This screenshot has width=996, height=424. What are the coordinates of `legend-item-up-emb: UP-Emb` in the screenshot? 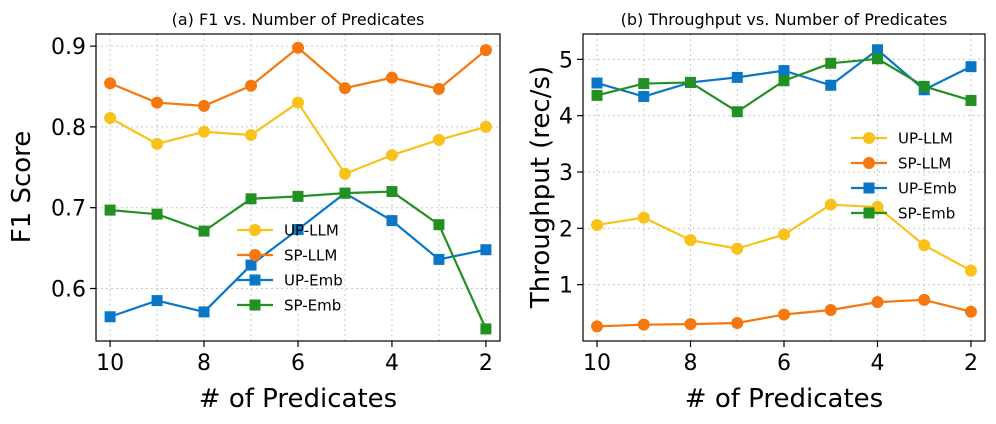 It's located at (904, 189).